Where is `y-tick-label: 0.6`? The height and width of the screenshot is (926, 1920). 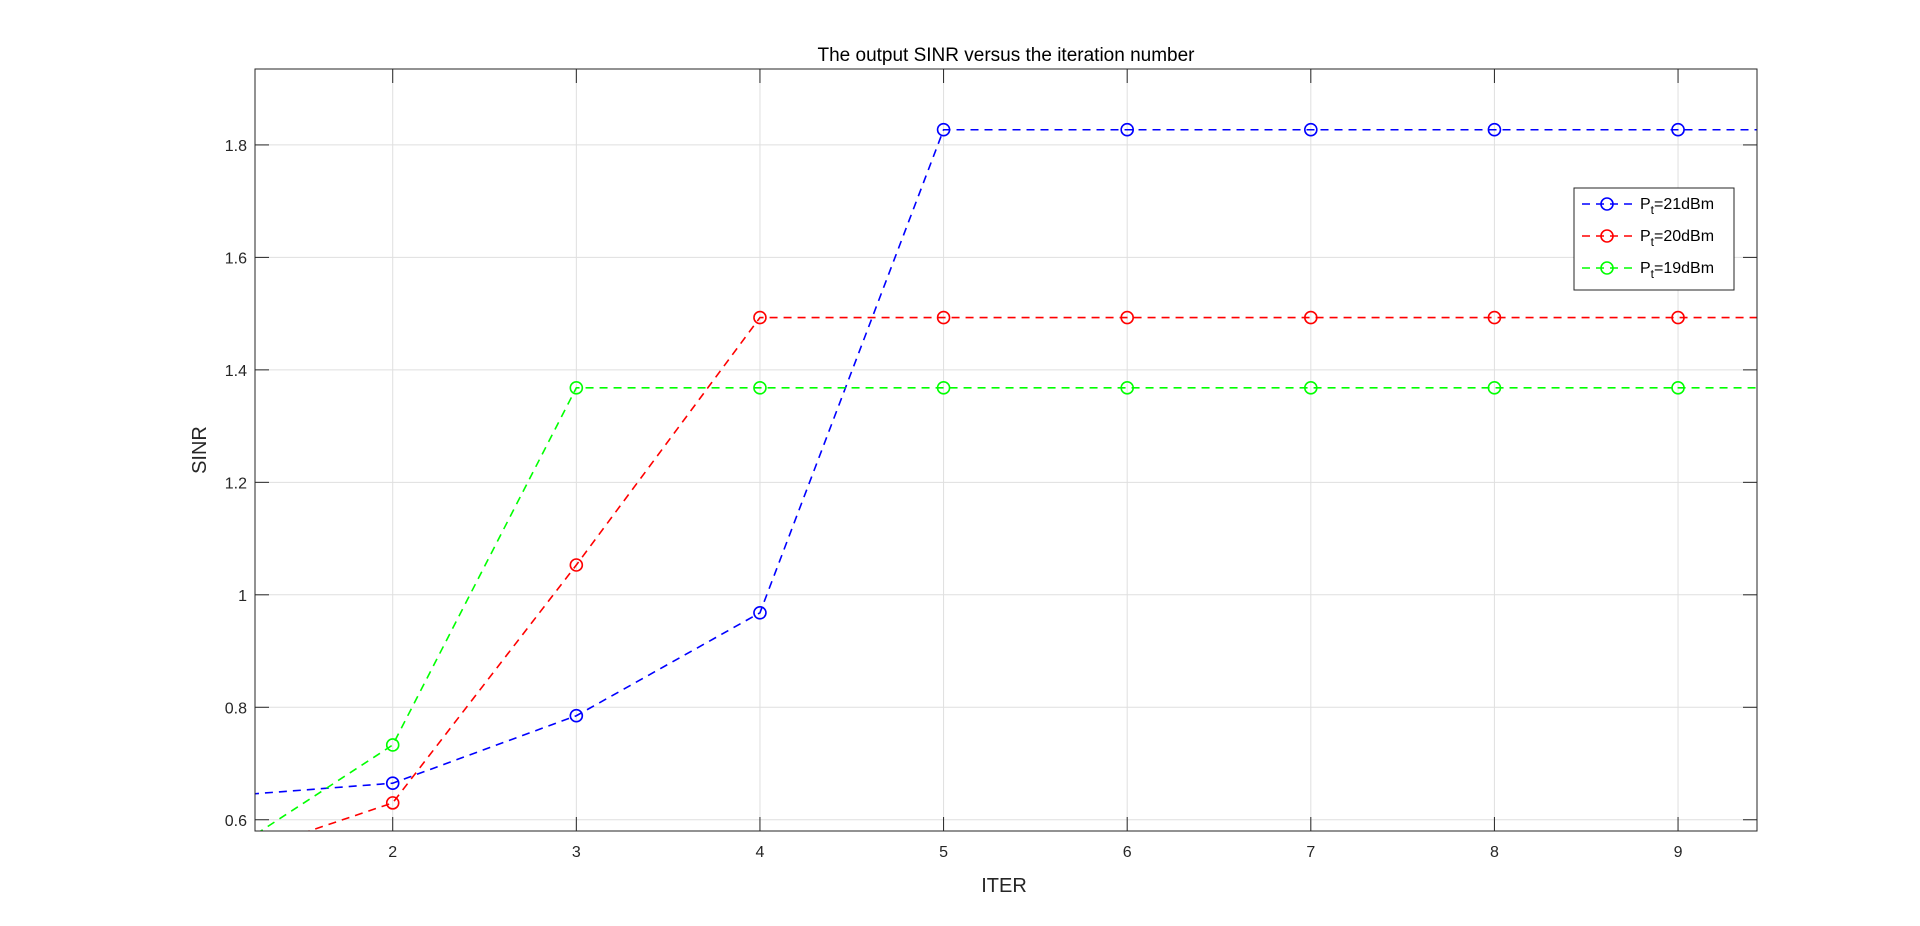 y-tick-label: 0.6 is located at coordinates (236, 821).